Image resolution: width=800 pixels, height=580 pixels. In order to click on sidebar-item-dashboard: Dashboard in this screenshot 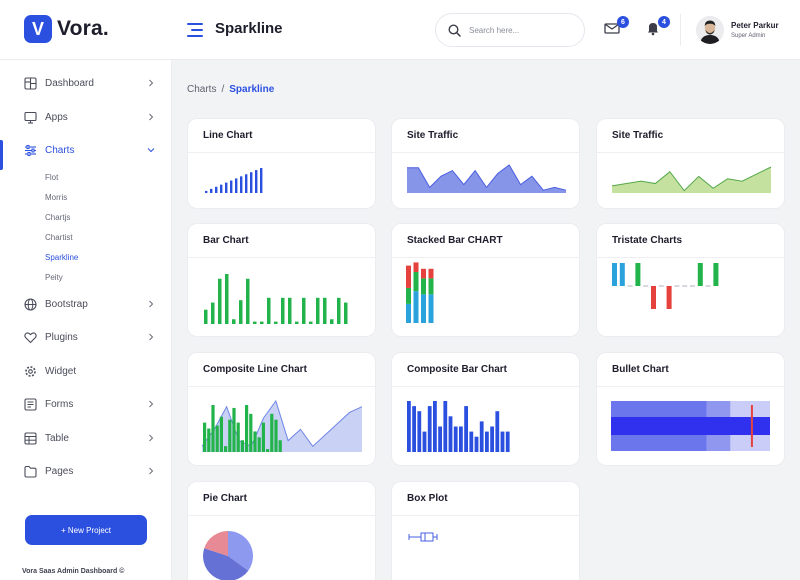, I will do `click(86, 84)`.